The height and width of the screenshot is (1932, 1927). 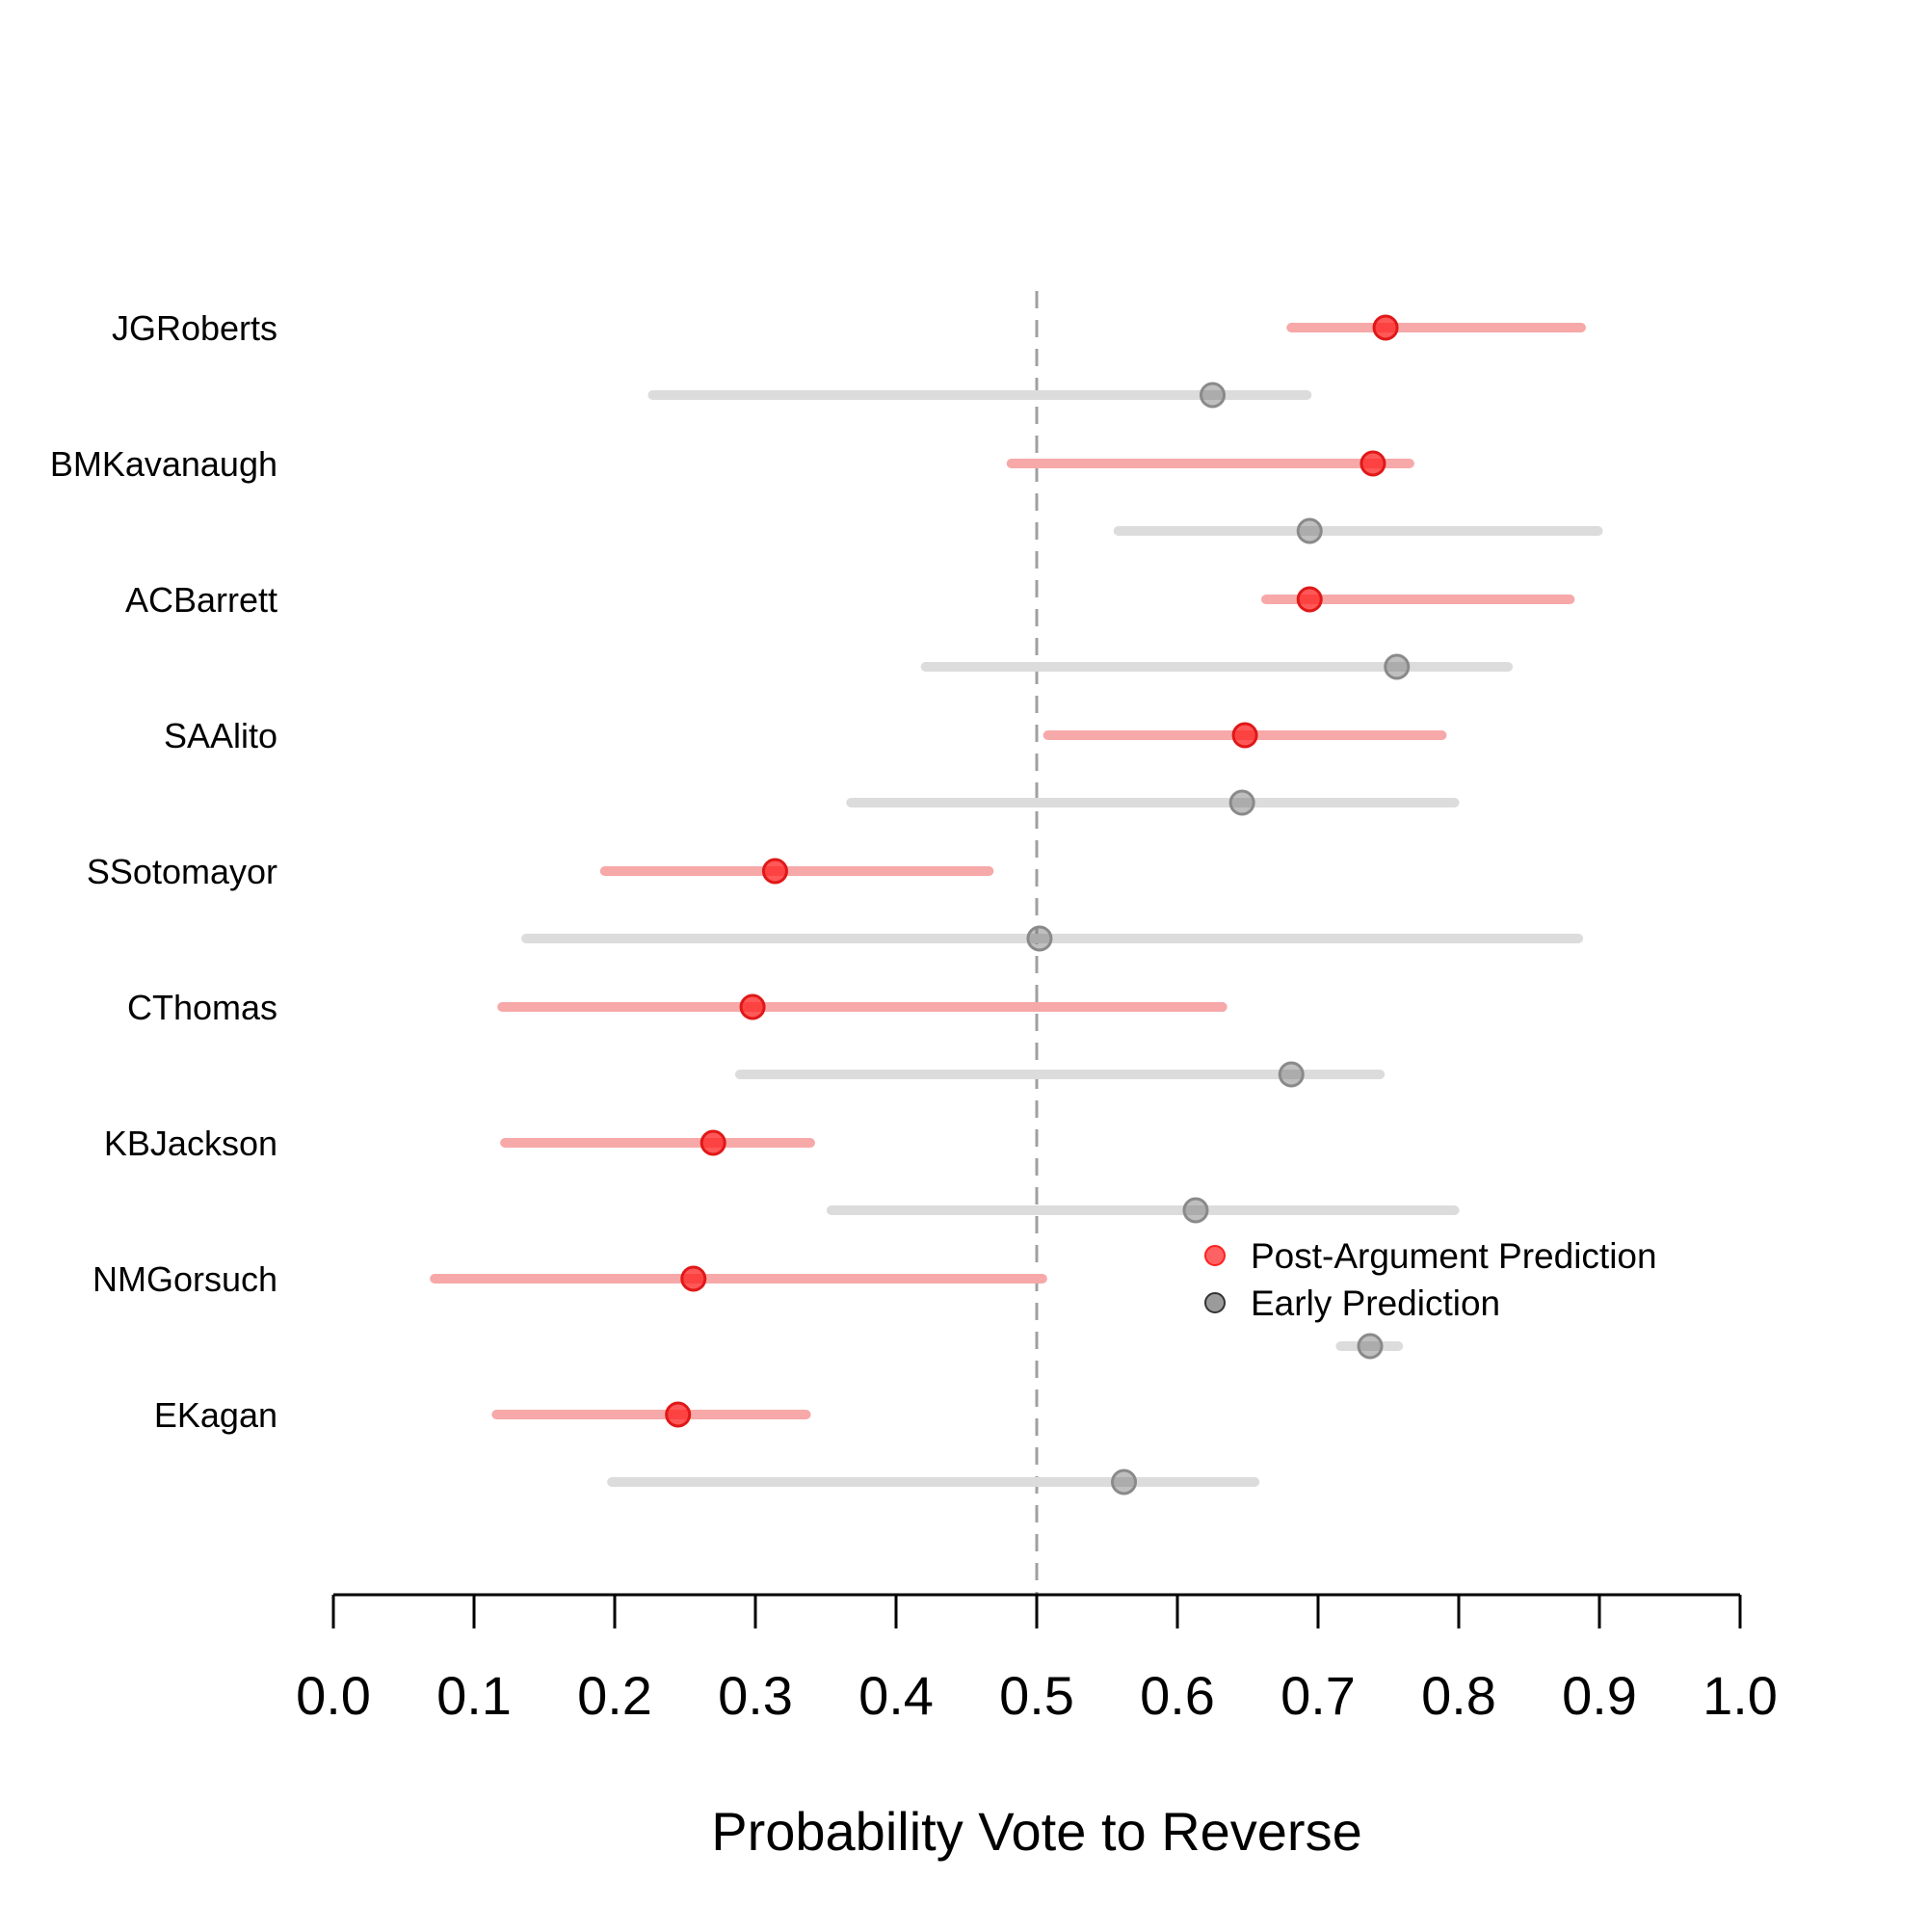 I want to click on early-point-ekagan, so click(x=1124, y=1482).